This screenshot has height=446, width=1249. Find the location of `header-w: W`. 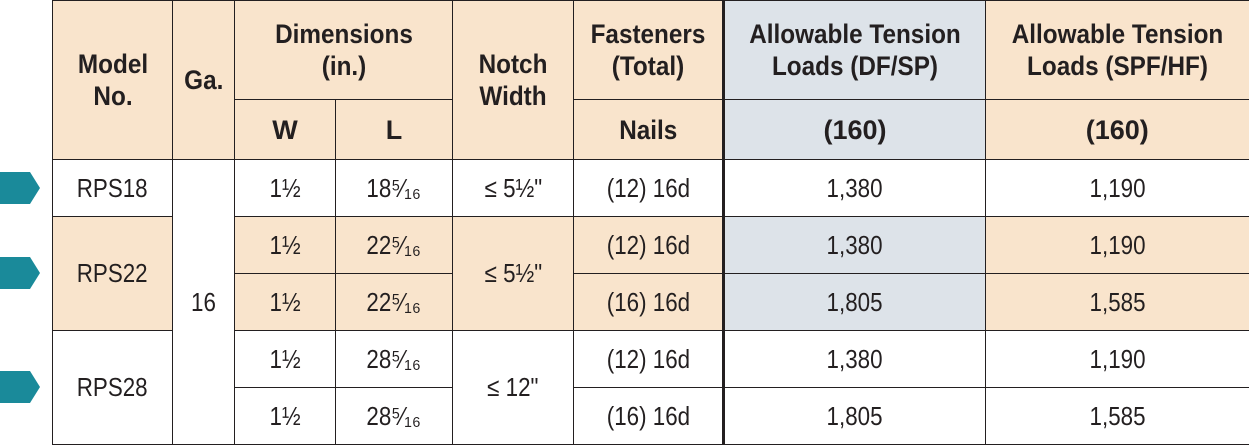

header-w: W is located at coordinates (285, 129).